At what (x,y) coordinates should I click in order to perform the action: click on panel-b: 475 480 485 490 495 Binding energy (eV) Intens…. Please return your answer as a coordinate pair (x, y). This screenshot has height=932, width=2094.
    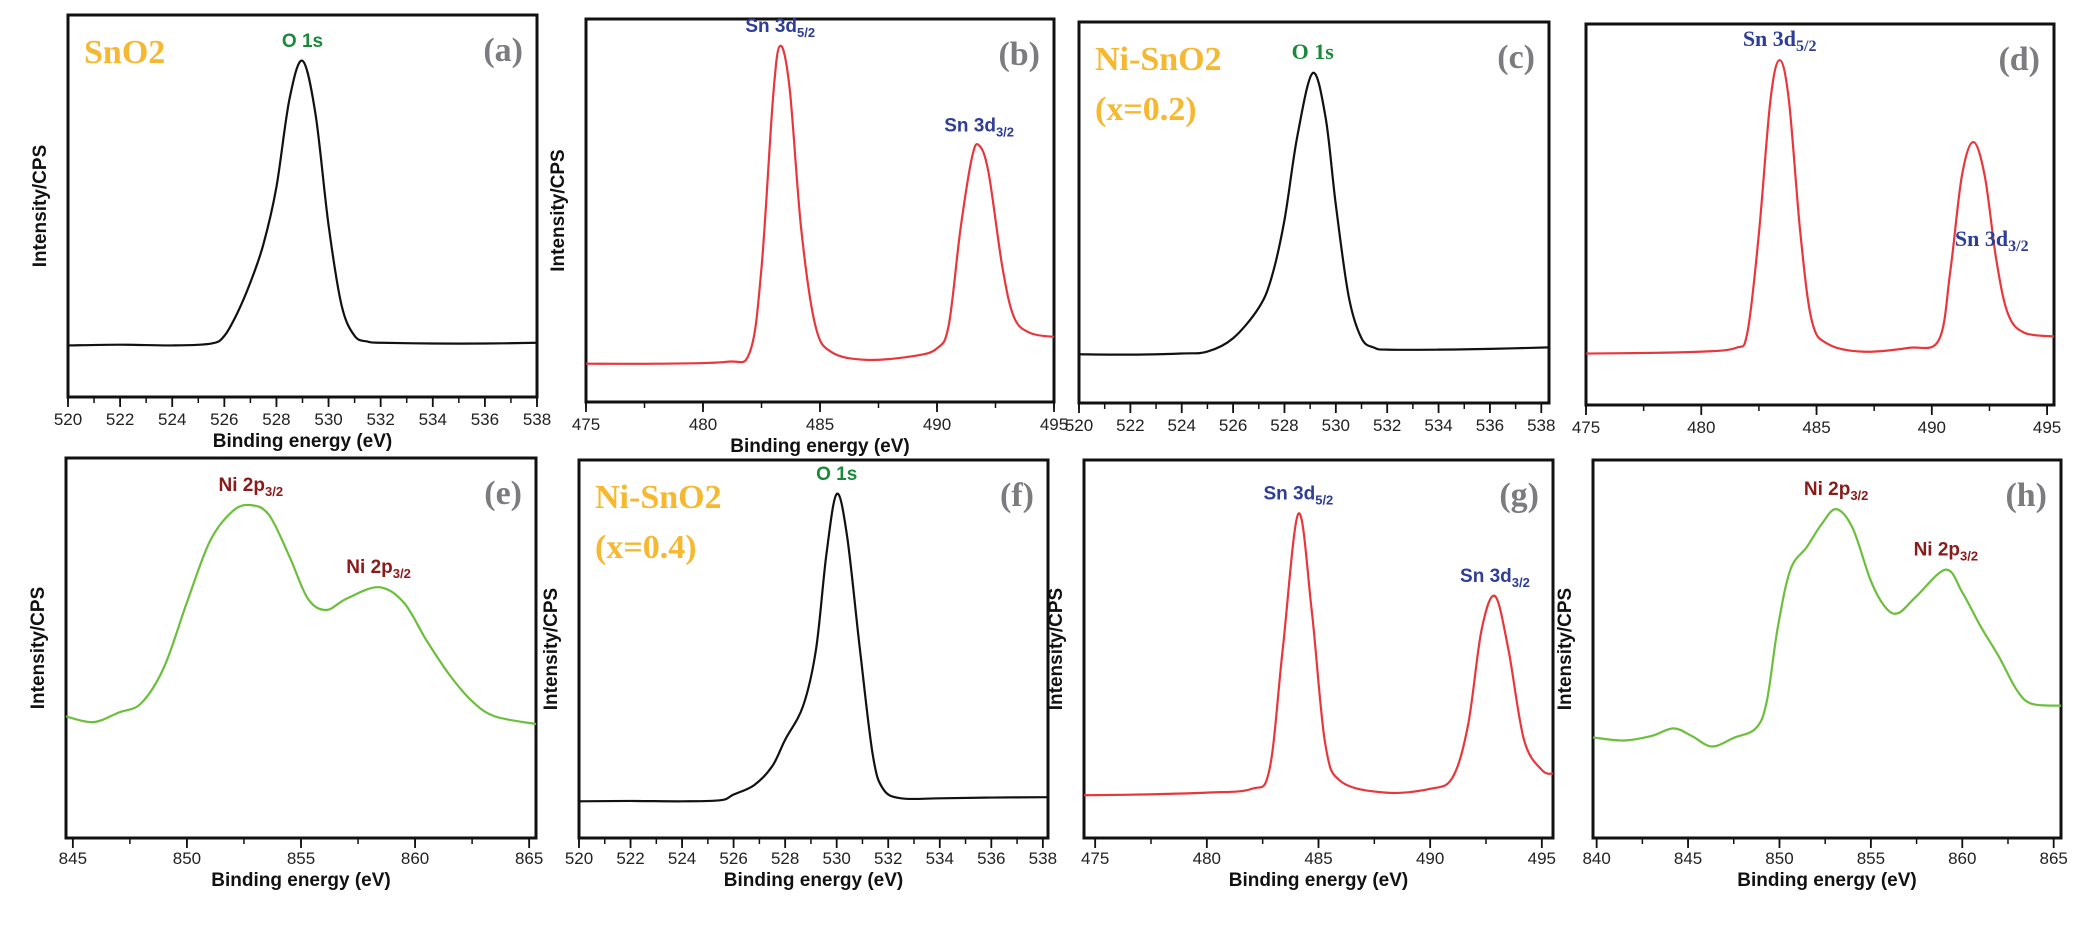
    Looking at the image, I should click on (808, 236).